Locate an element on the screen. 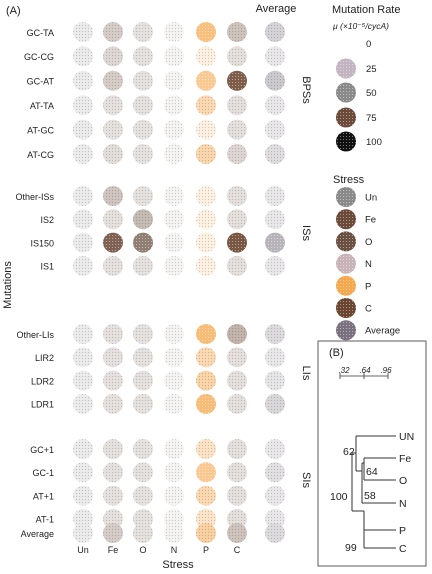  cell-ldr1-average is located at coordinates (275, 403).